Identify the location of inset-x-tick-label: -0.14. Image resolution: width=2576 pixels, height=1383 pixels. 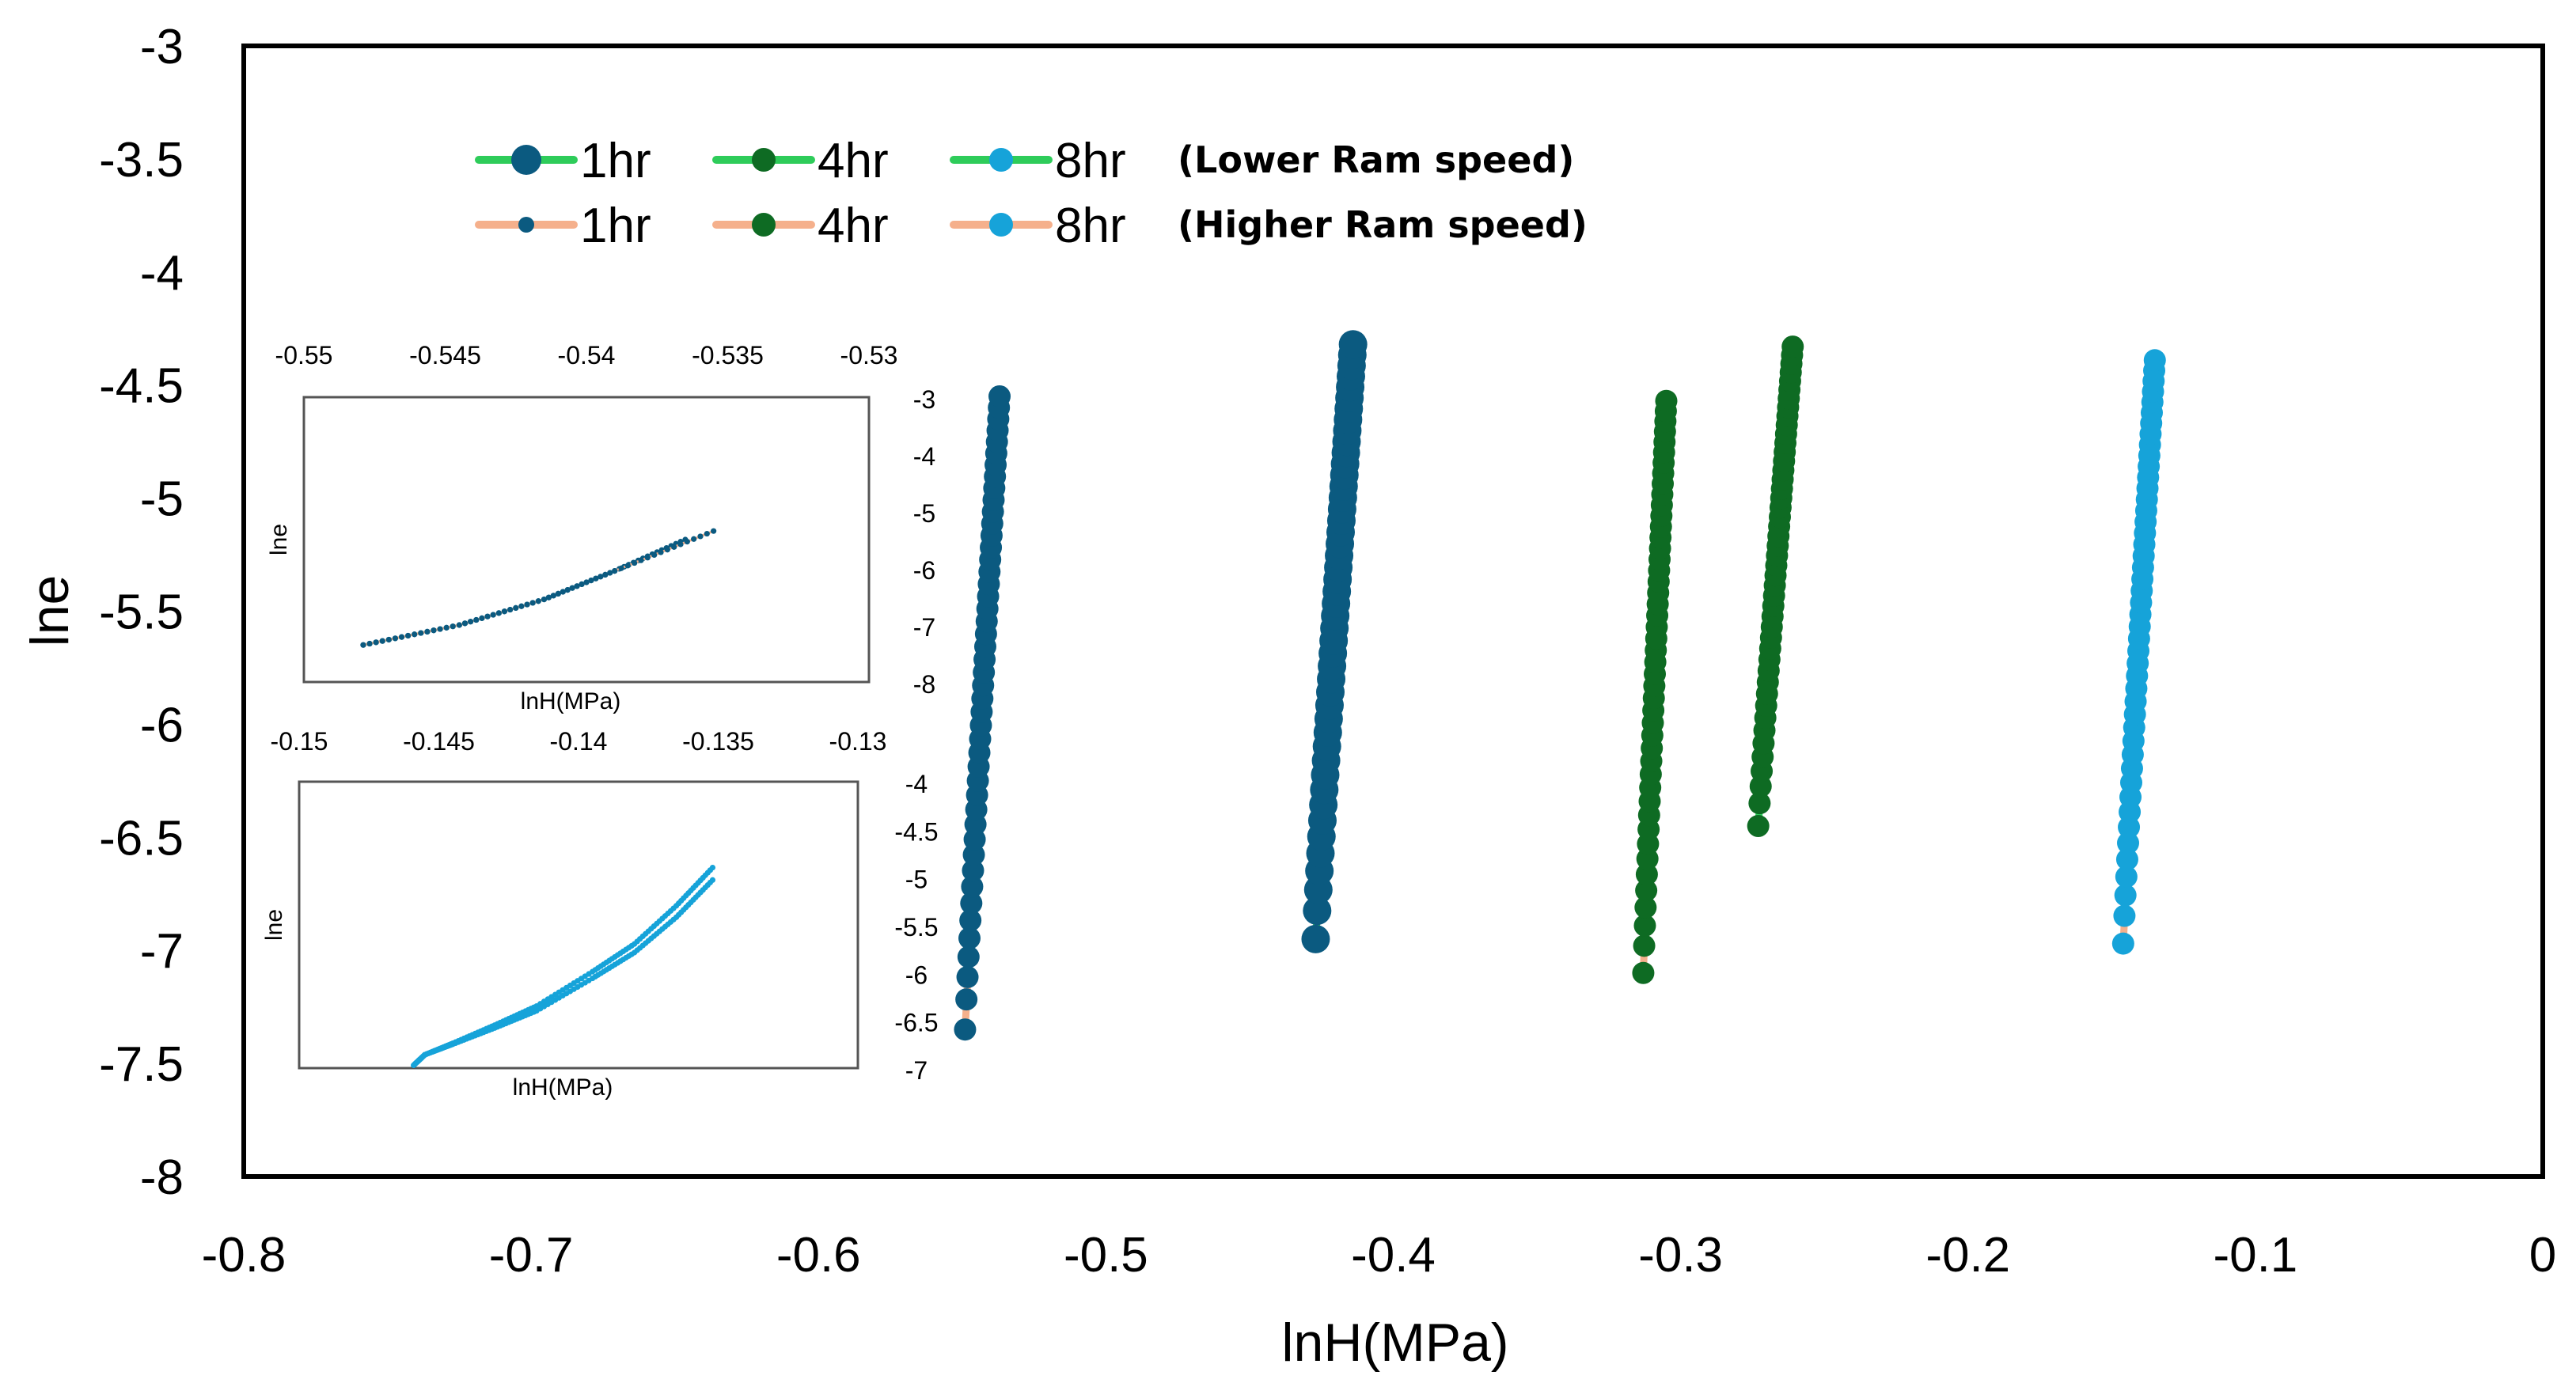
(579, 741).